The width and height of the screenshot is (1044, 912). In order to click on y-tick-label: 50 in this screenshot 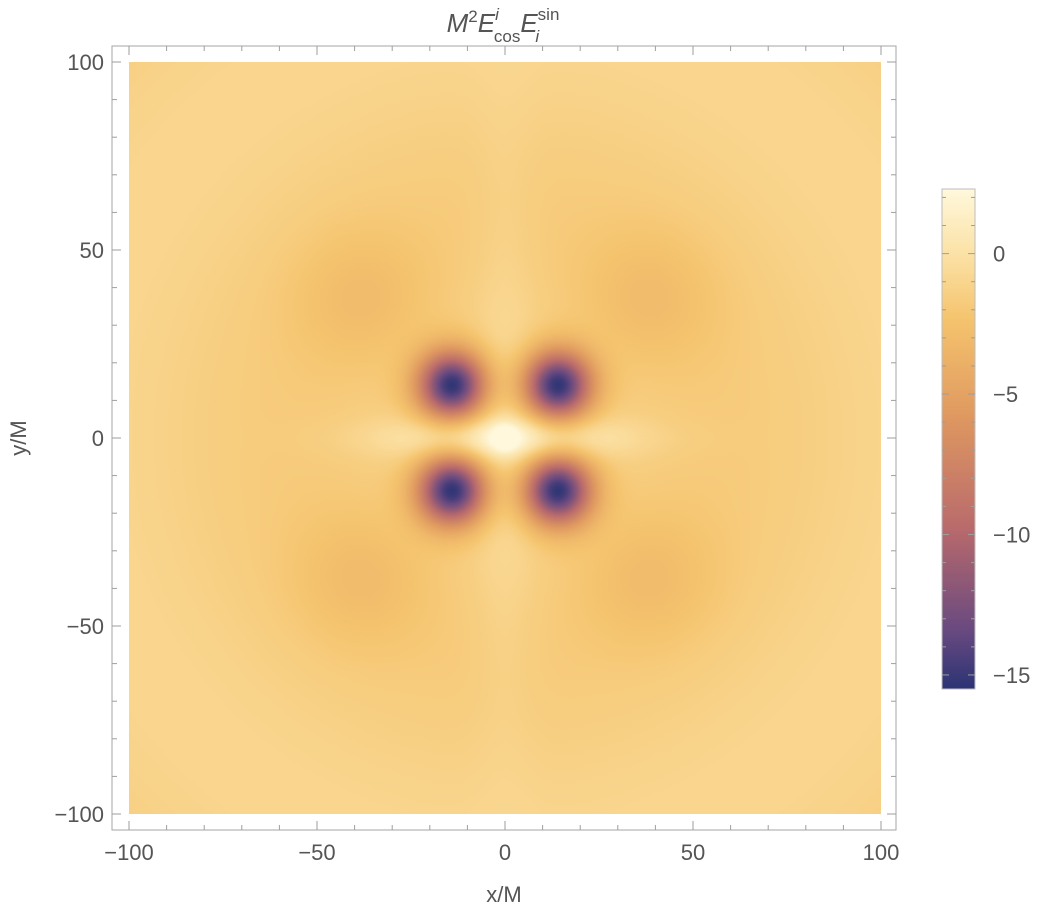, I will do `click(92, 250)`.